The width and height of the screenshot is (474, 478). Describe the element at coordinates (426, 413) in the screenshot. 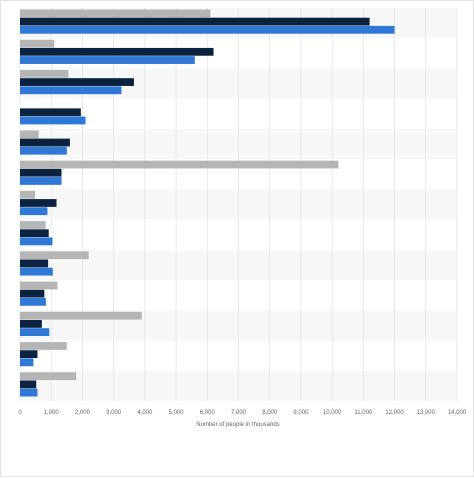

I see `x-tick-label: 13,000` at that location.